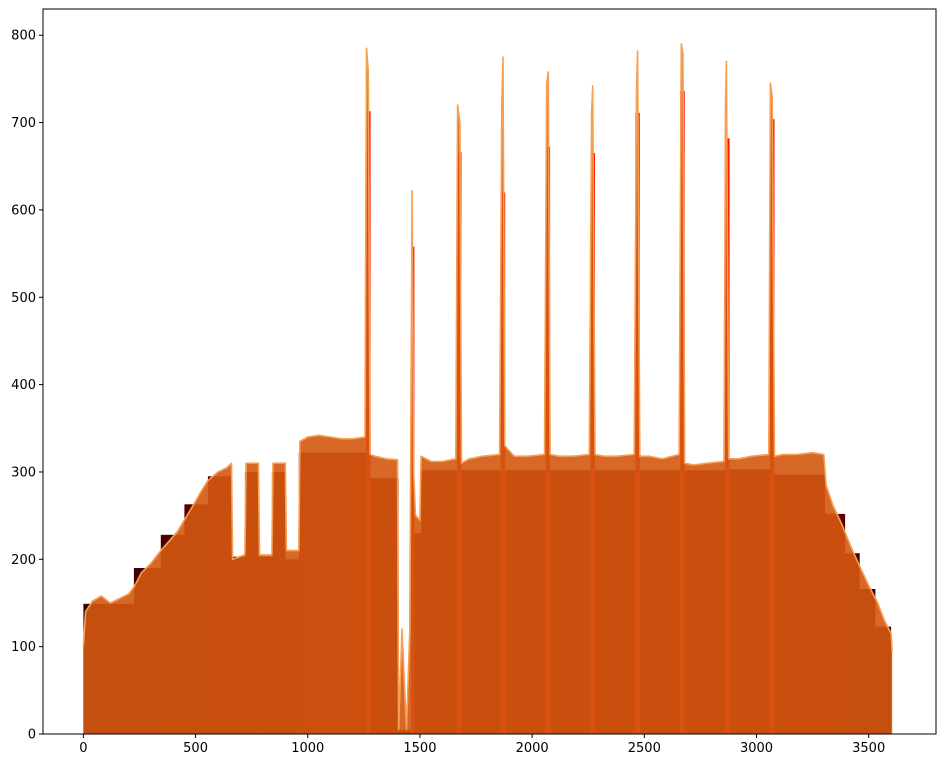 This screenshot has width=947, height=770. Describe the element at coordinates (32, 735) in the screenshot. I see `y-tick-label-0: 0` at that location.